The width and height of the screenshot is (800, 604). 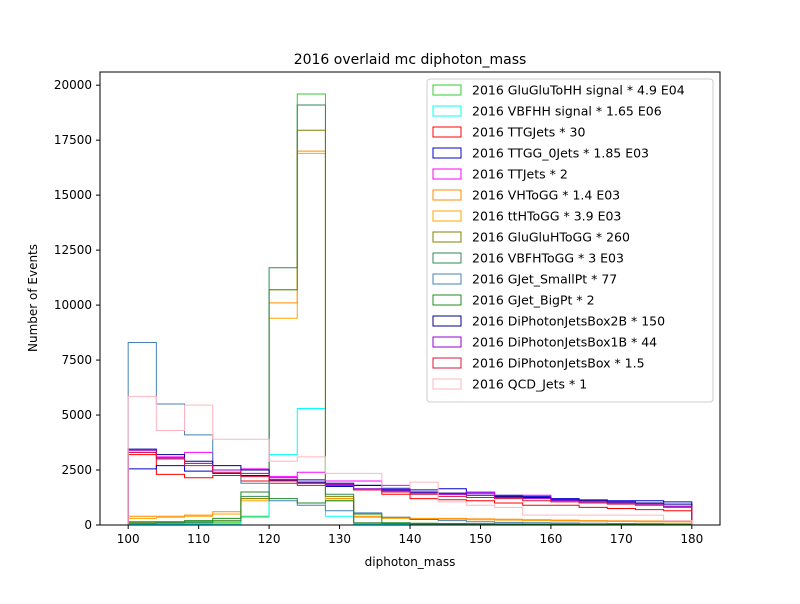 What do you see at coordinates (76, 360) in the screenshot?
I see `y-tick-label-3: 7500` at bounding box center [76, 360].